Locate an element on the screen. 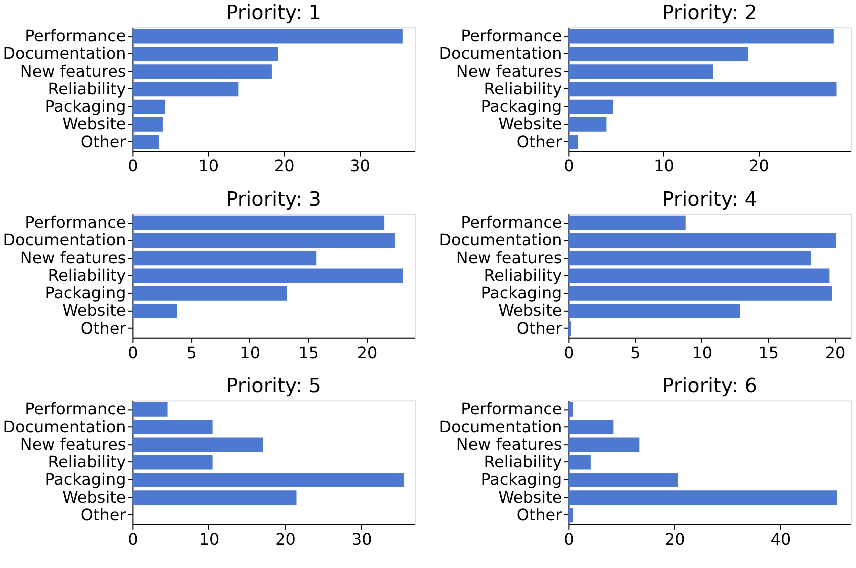  chart-title: Priority: 3 is located at coordinates (274, 199).